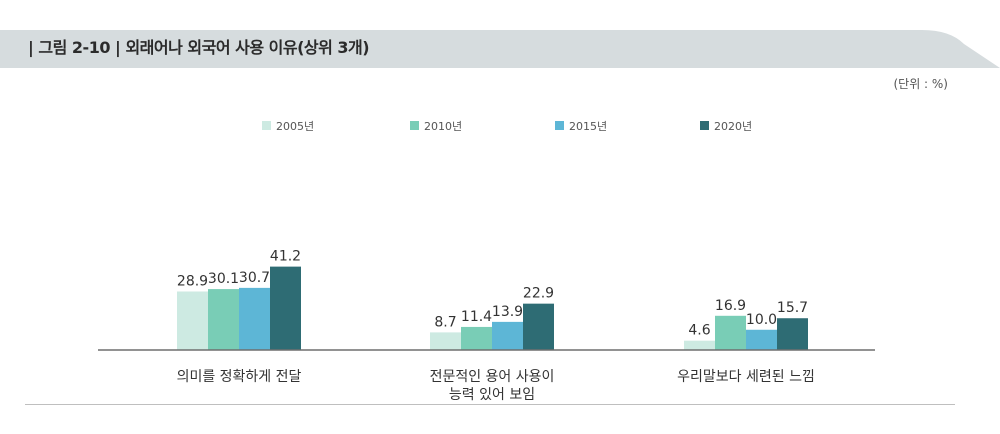  I want to click on bottom-divider, so click(490, 404).